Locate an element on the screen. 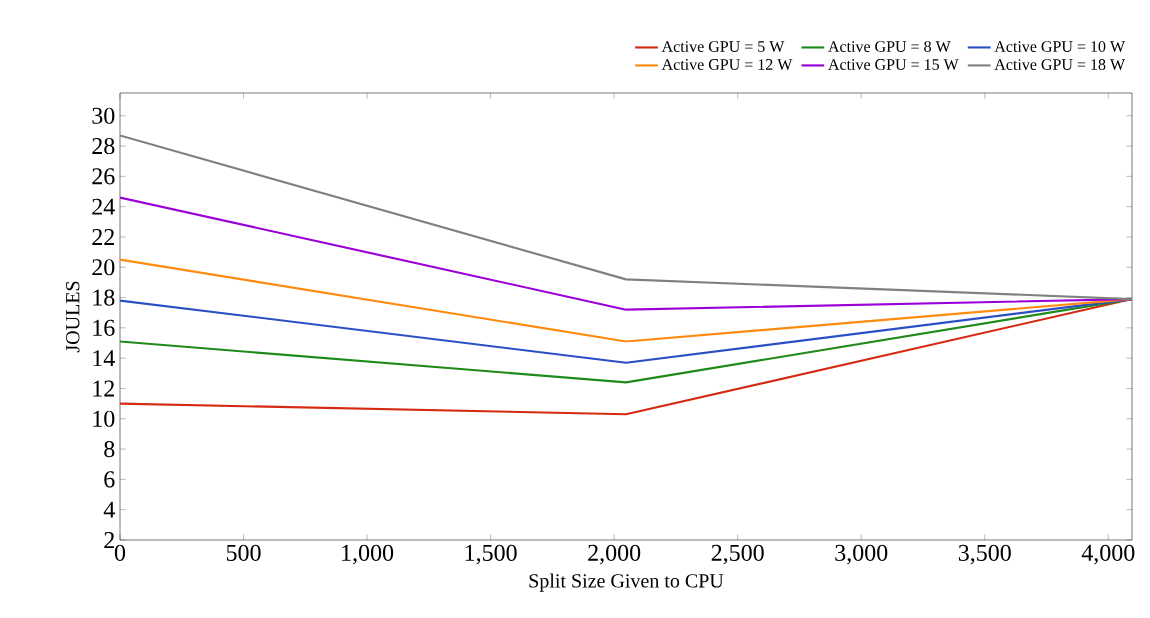 The image size is (1150, 618). y-tick-label: 14 is located at coordinates (104, 358).